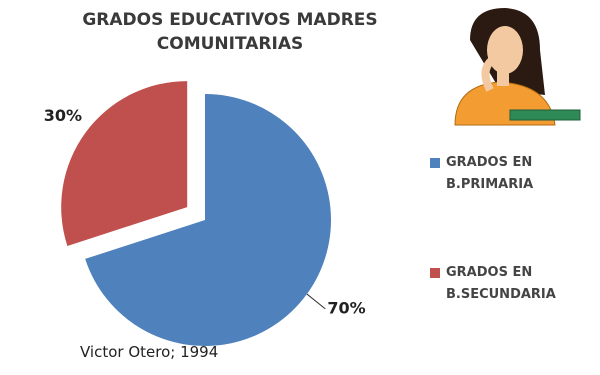 The image size is (600, 375). Describe the element at coordinates (316, 301) in the screenshot. I see `leader-line` at that location.